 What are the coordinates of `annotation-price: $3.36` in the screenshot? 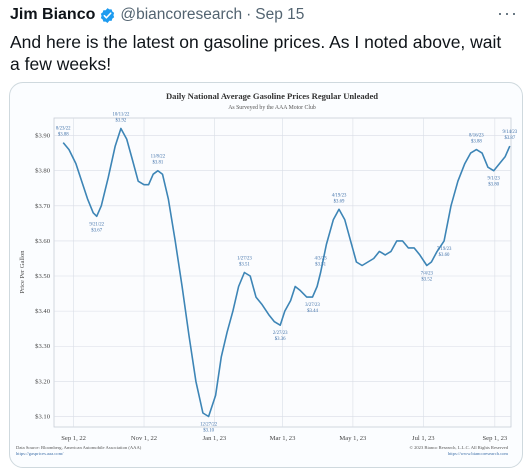 It's located at (280, 339).